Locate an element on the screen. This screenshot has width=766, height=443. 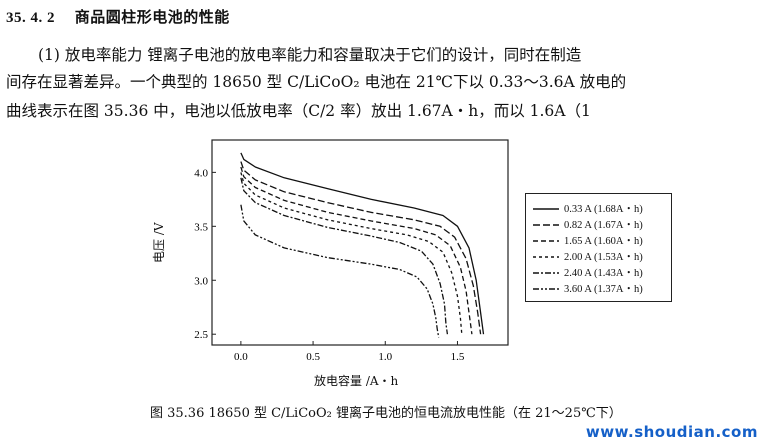
x-tick-label: 0.5 is located at coordinates (313, 357).